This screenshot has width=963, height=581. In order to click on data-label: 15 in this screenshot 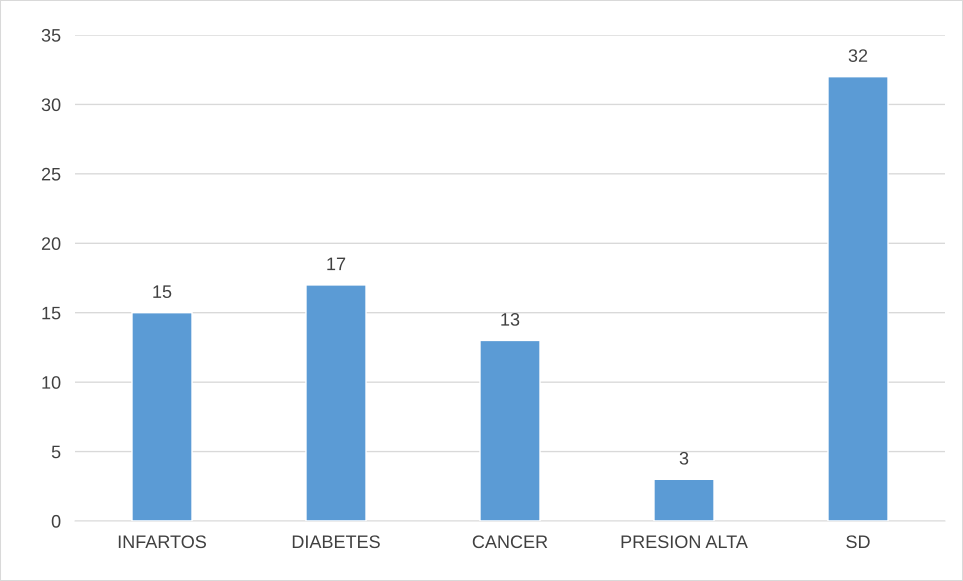, I will do `click(162, 291)`.